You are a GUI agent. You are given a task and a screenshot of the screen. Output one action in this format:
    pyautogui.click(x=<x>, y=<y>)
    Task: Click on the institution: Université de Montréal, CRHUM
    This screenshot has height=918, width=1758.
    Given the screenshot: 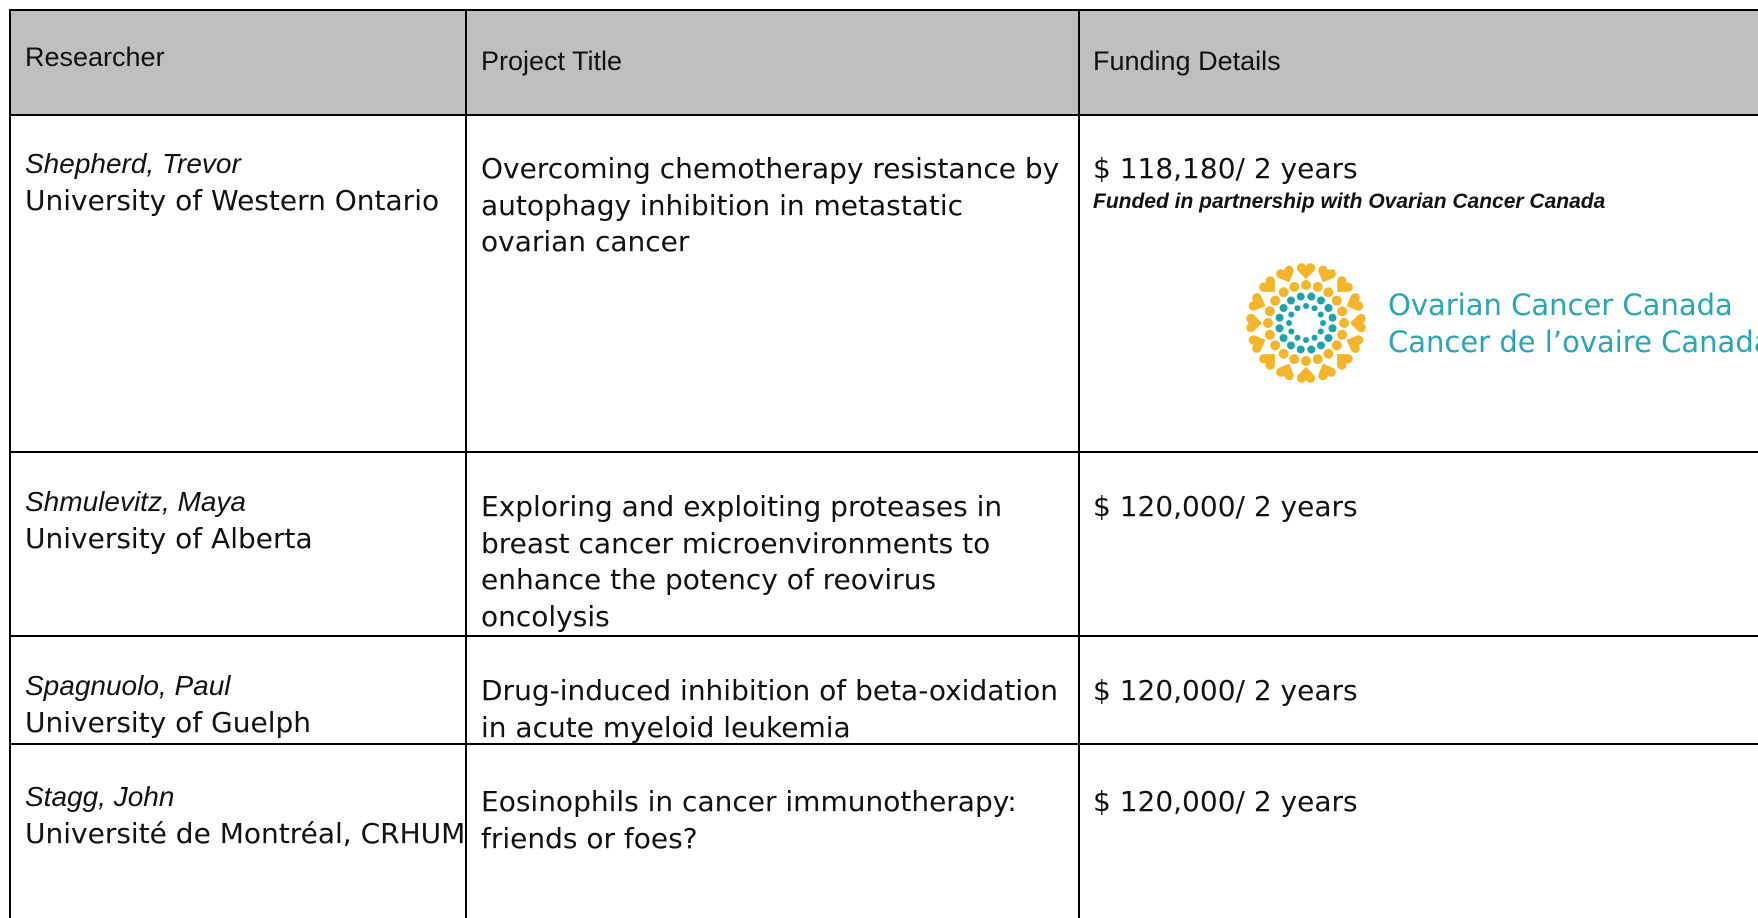 What is the action you would take?
    pyautogui.click(x=245, y=833)
    